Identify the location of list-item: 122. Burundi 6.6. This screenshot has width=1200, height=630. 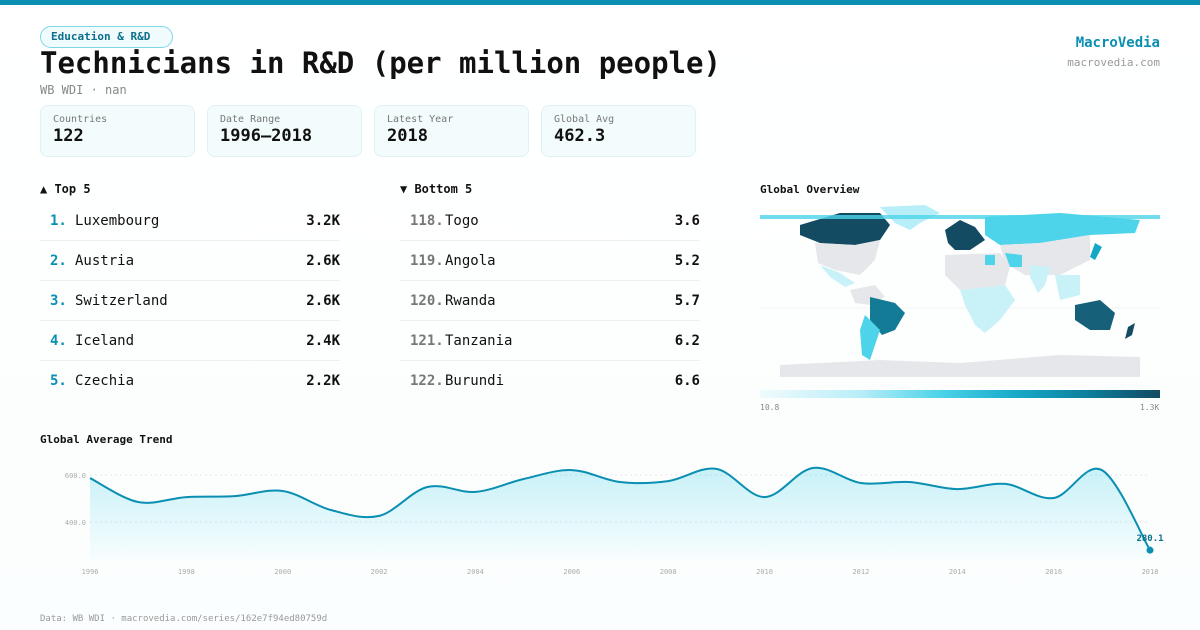
(550, 381).